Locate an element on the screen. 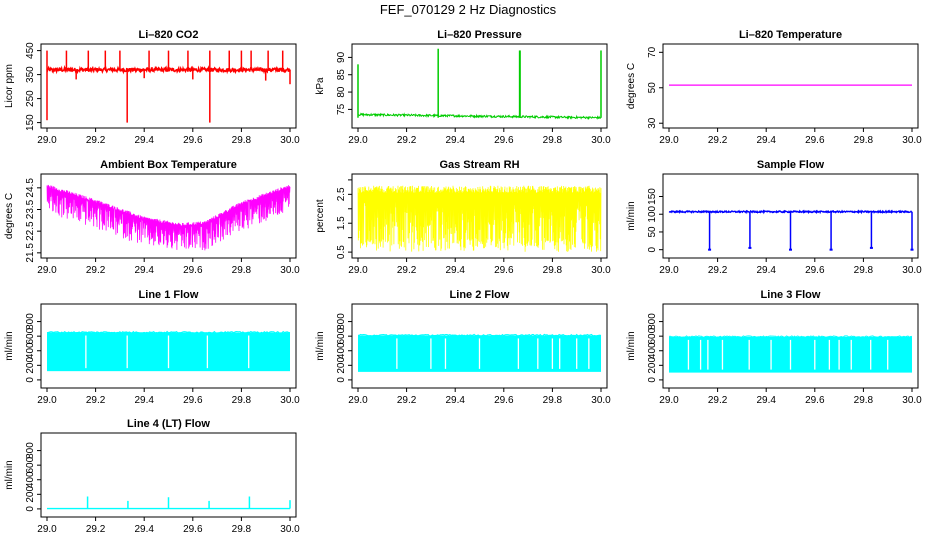  y-tick-label: 22.5 is located at coordinates (30, 231).